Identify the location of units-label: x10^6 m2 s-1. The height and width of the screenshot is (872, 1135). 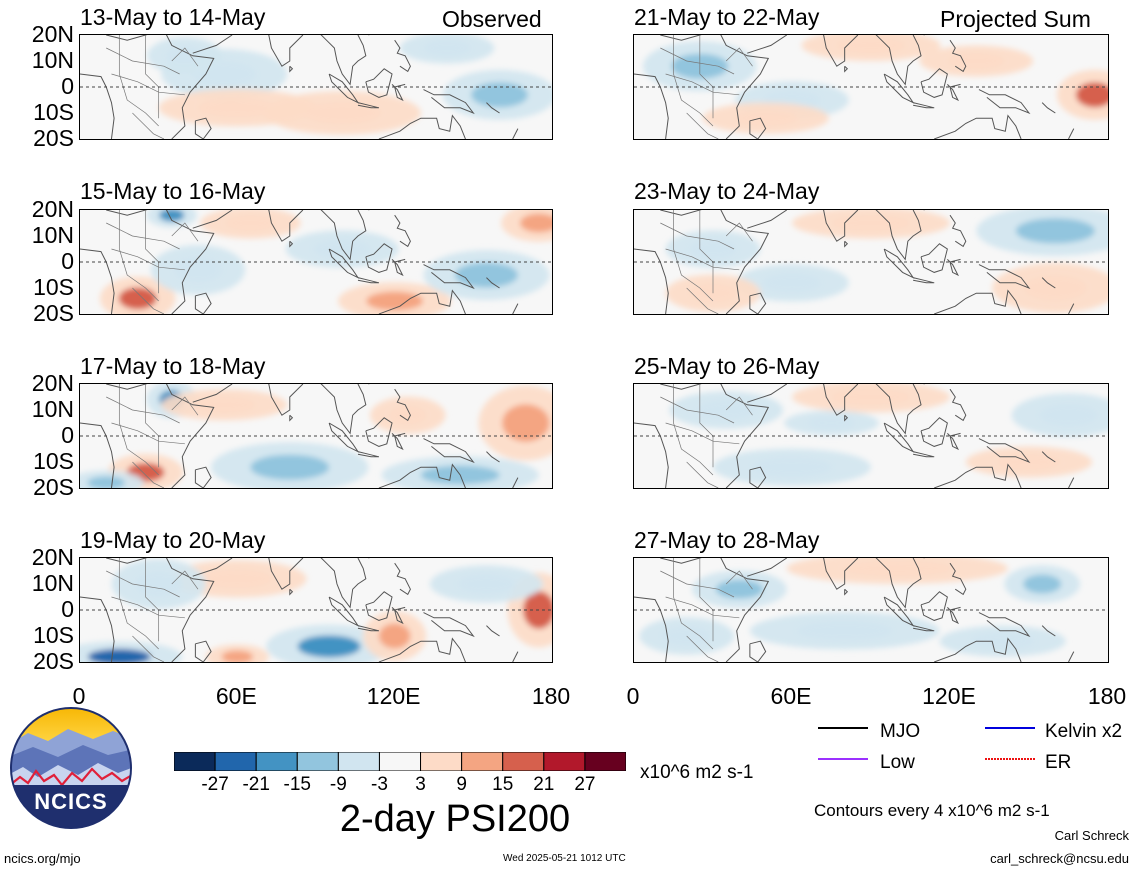
(697, 772).